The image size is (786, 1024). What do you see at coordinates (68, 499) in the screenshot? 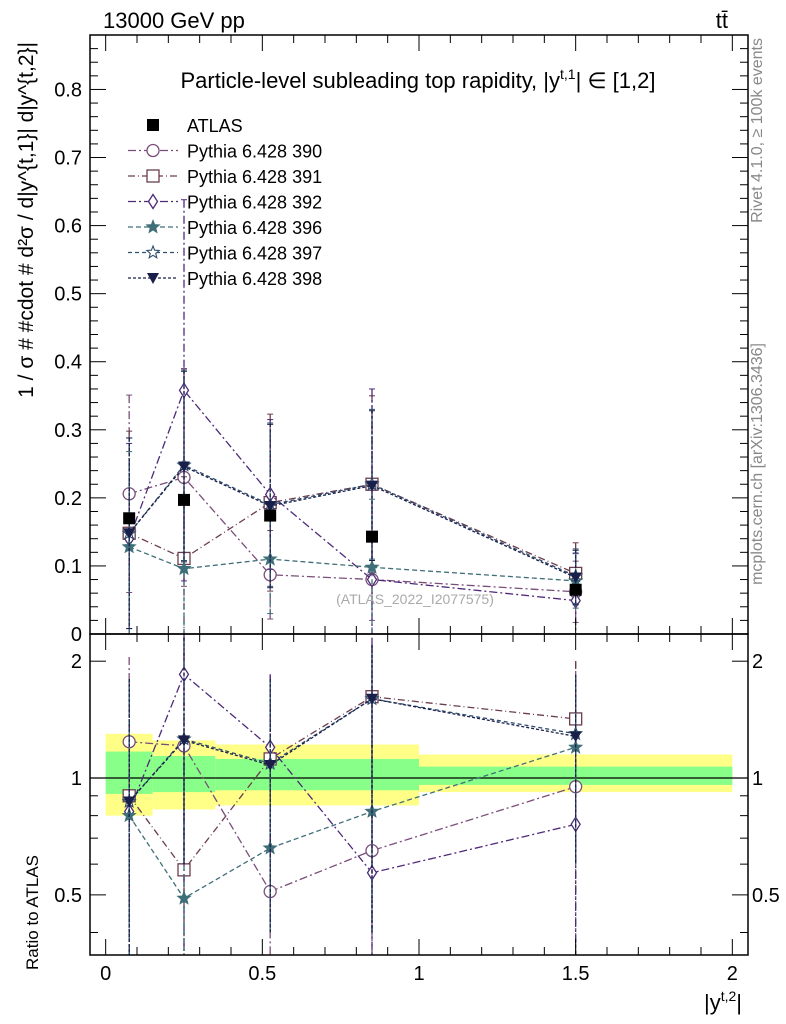
I see `main-ytick-label: 0.2` at bounding box center [68, 499].